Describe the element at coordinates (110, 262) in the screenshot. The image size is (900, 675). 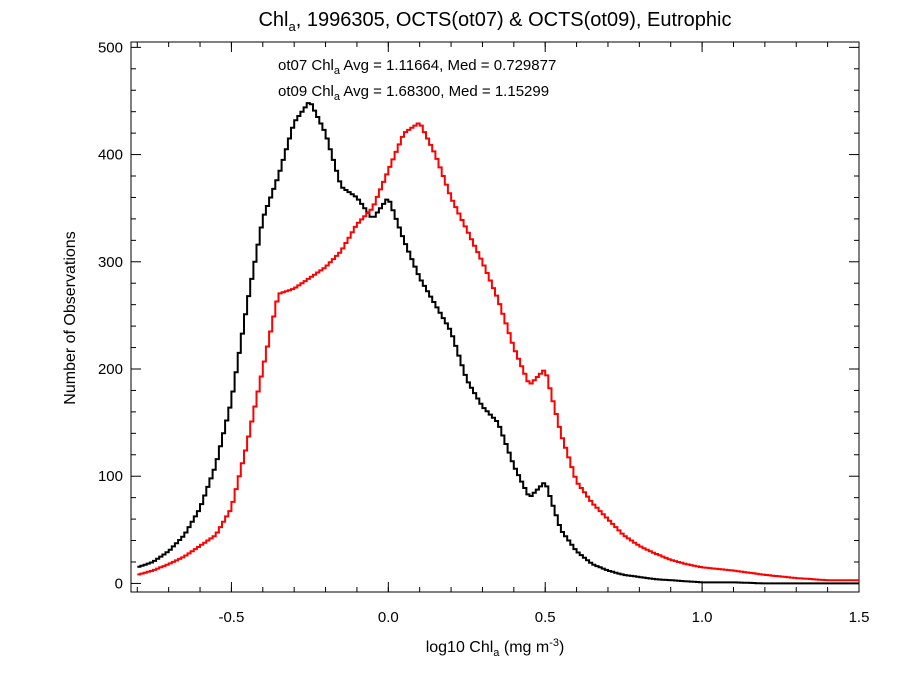
I see `y-tick-label: 300` at that location.